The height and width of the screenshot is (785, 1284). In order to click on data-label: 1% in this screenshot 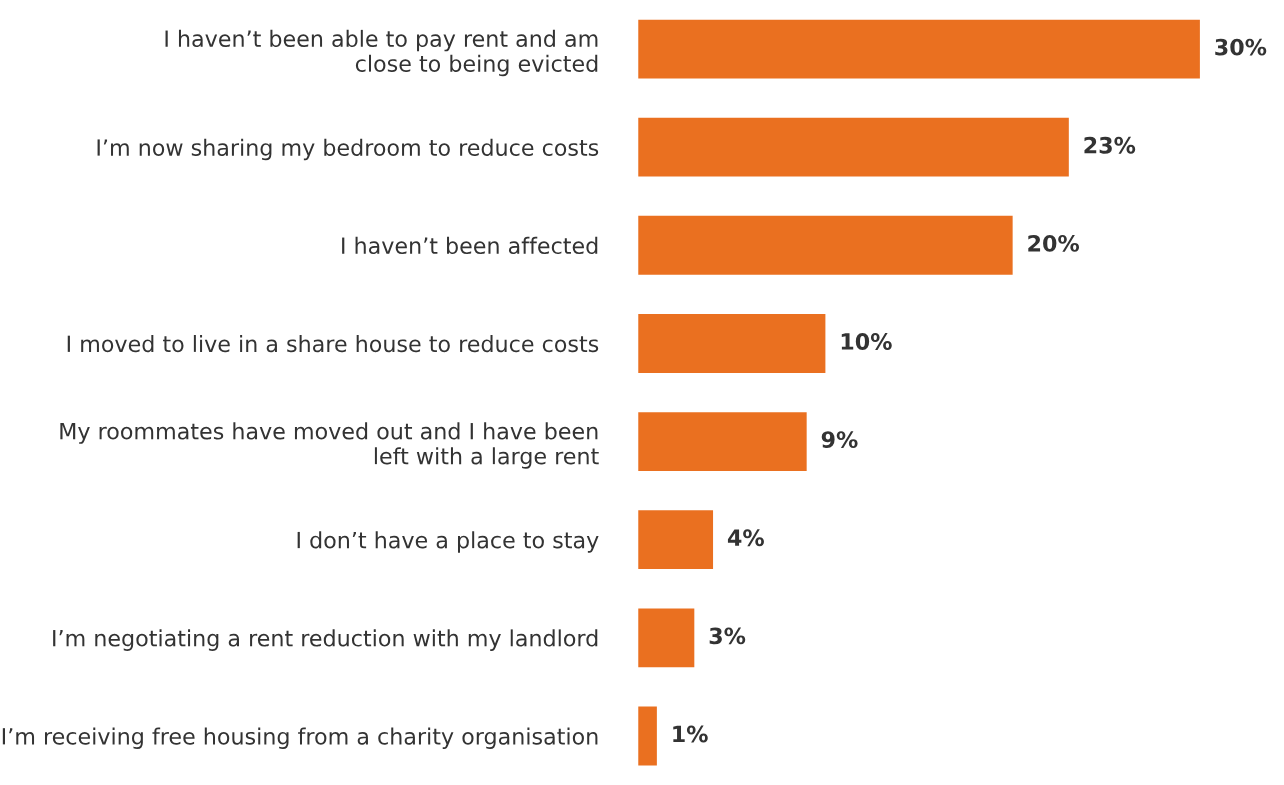, I will do `click(690, 734)`.